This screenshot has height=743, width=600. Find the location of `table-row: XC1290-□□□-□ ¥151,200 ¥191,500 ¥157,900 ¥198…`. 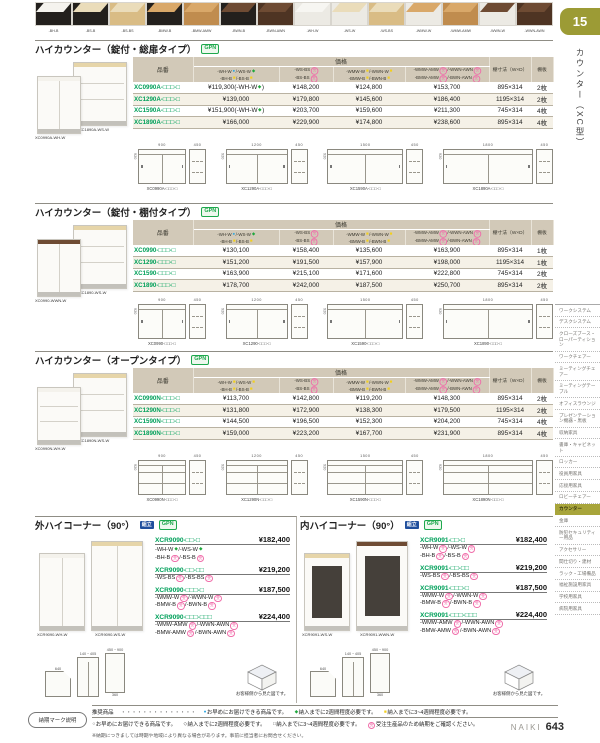

table-row: XC1290-□□□-□ ¥151,200 ¥191,500 ¥157,900 ¥198… is located at coordinates (343, 262).